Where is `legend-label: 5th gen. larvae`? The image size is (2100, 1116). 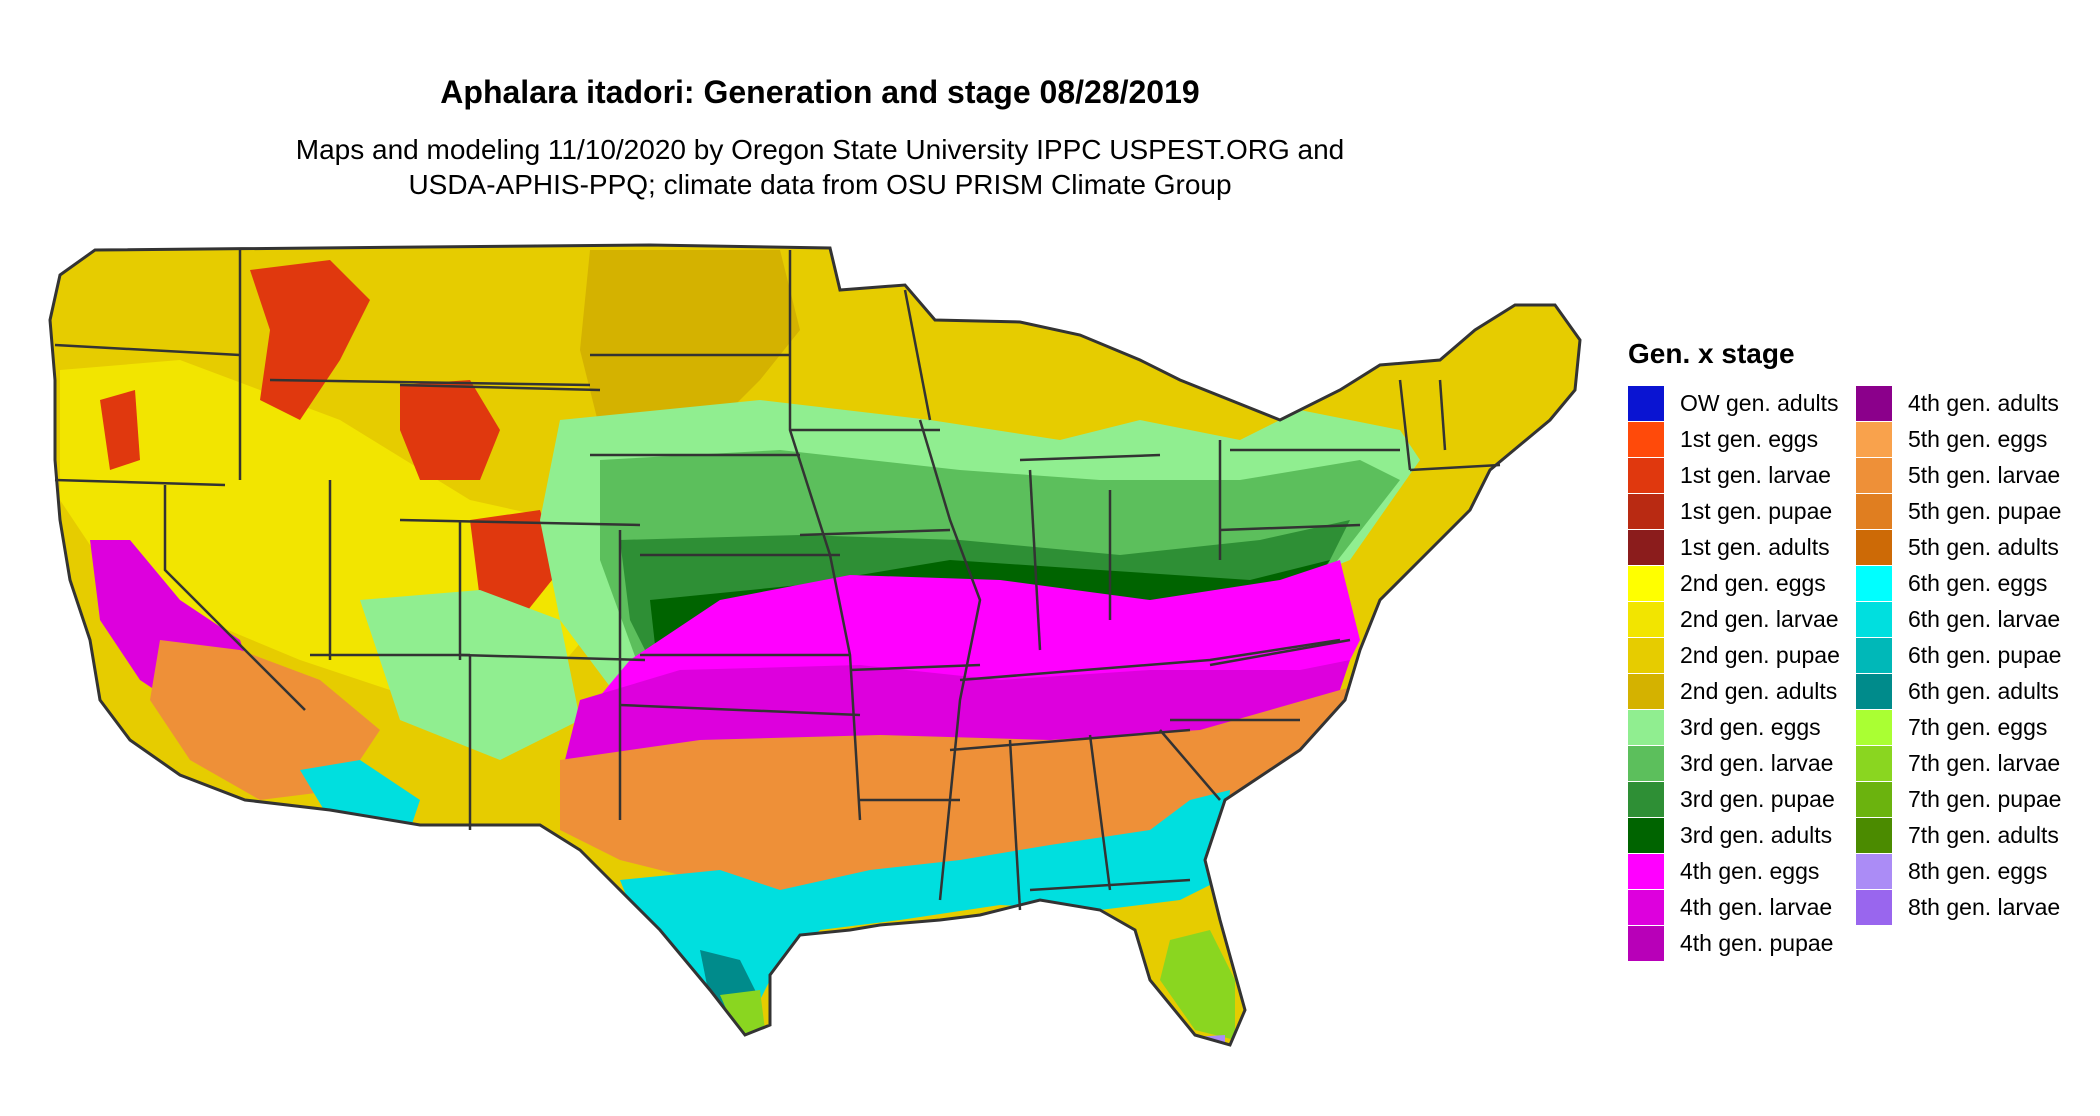 legend-label: 5th gen. larvae is located at coordinates (1984, 475).